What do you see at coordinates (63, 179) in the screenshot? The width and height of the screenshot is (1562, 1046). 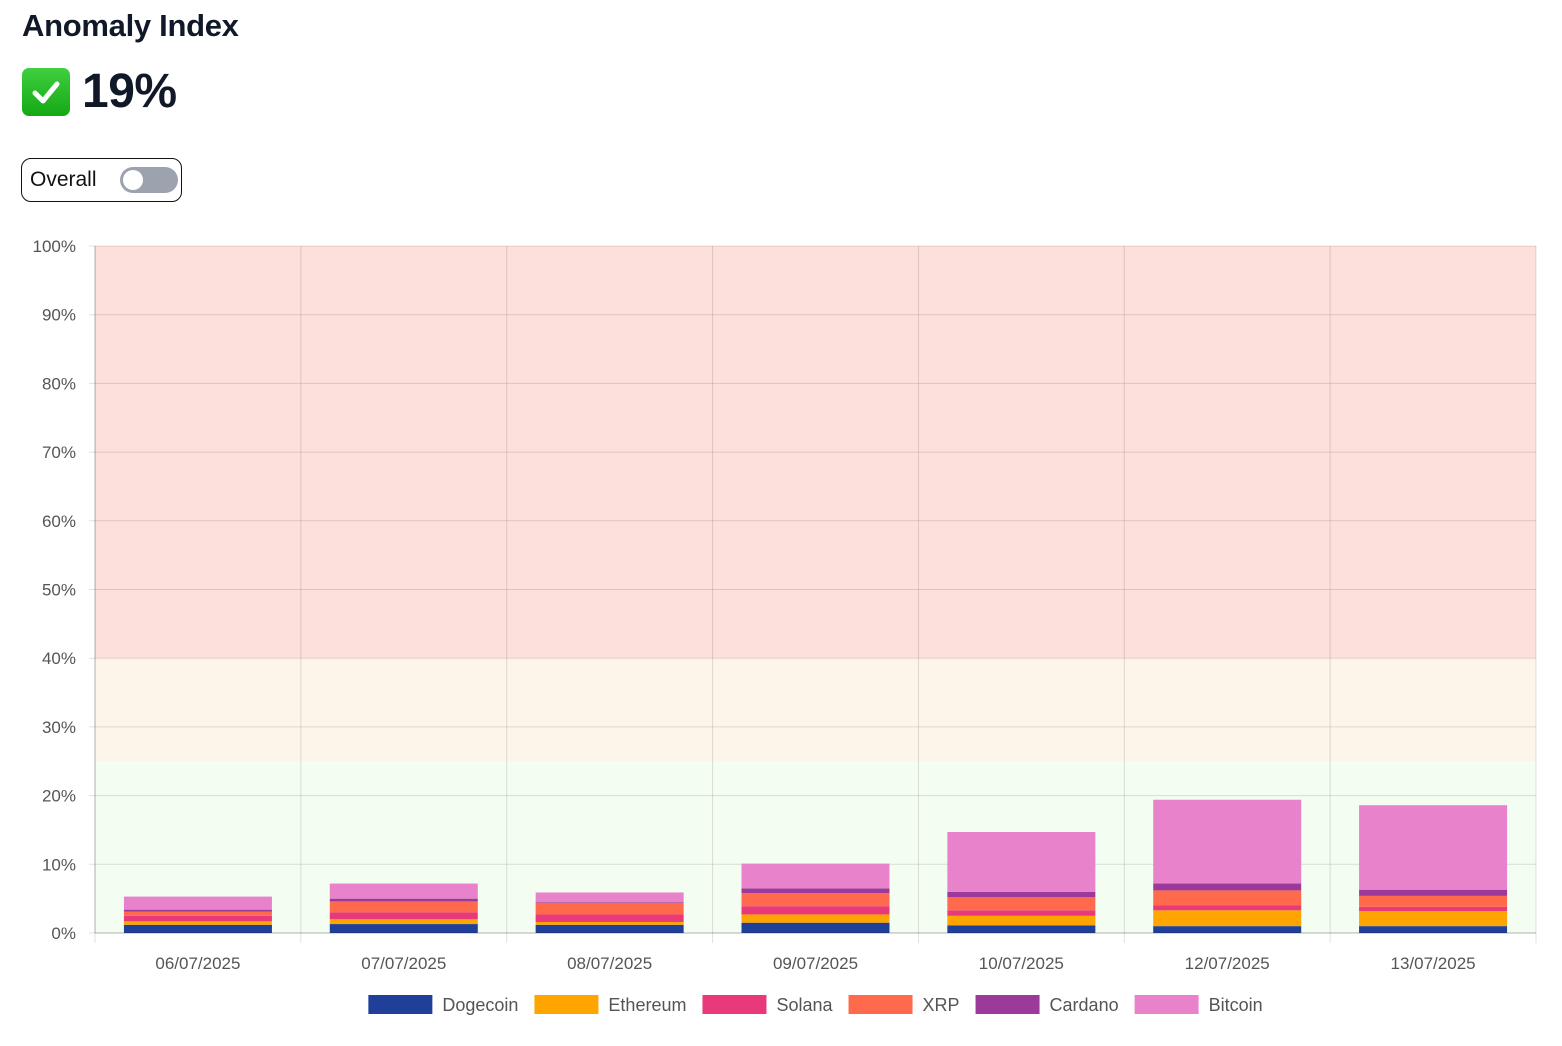 I see `toggle-label: Overall` at bounding box center [63, 179].